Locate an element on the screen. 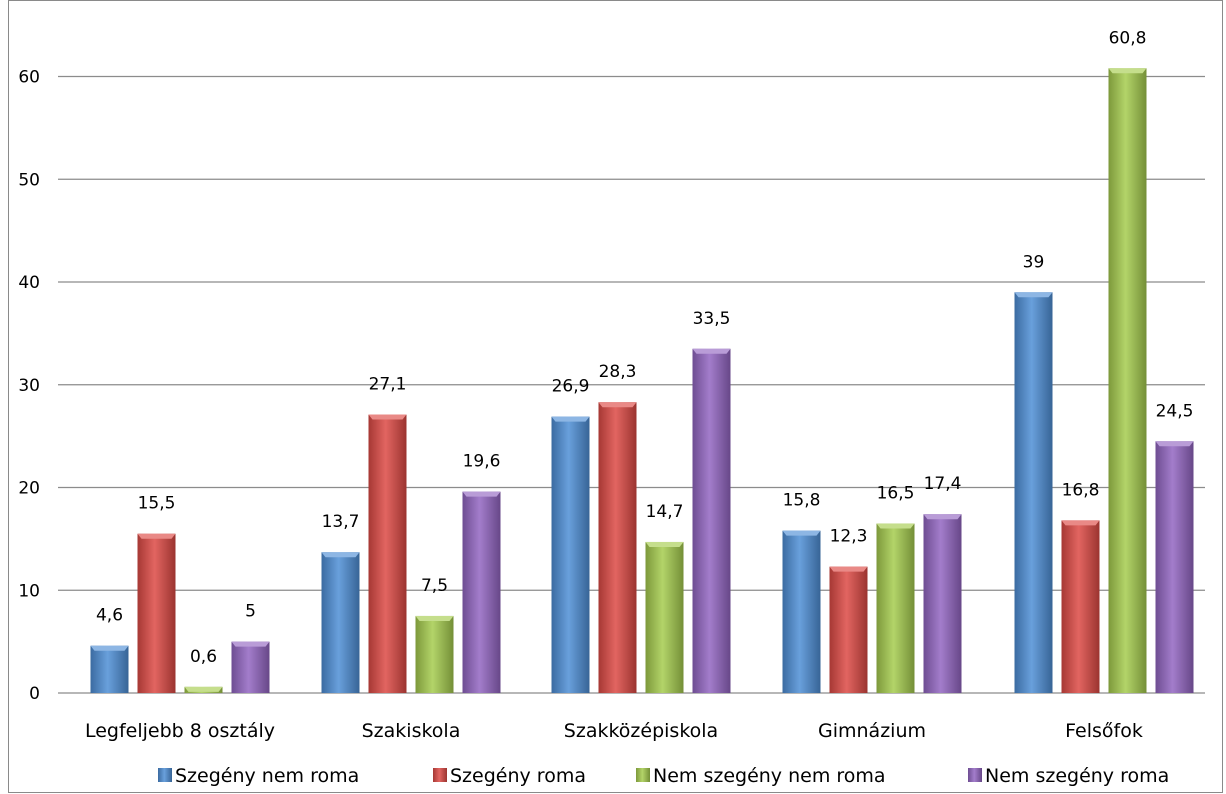  legend-item: Nem szegény roma is located at coordinates (1068, 776).